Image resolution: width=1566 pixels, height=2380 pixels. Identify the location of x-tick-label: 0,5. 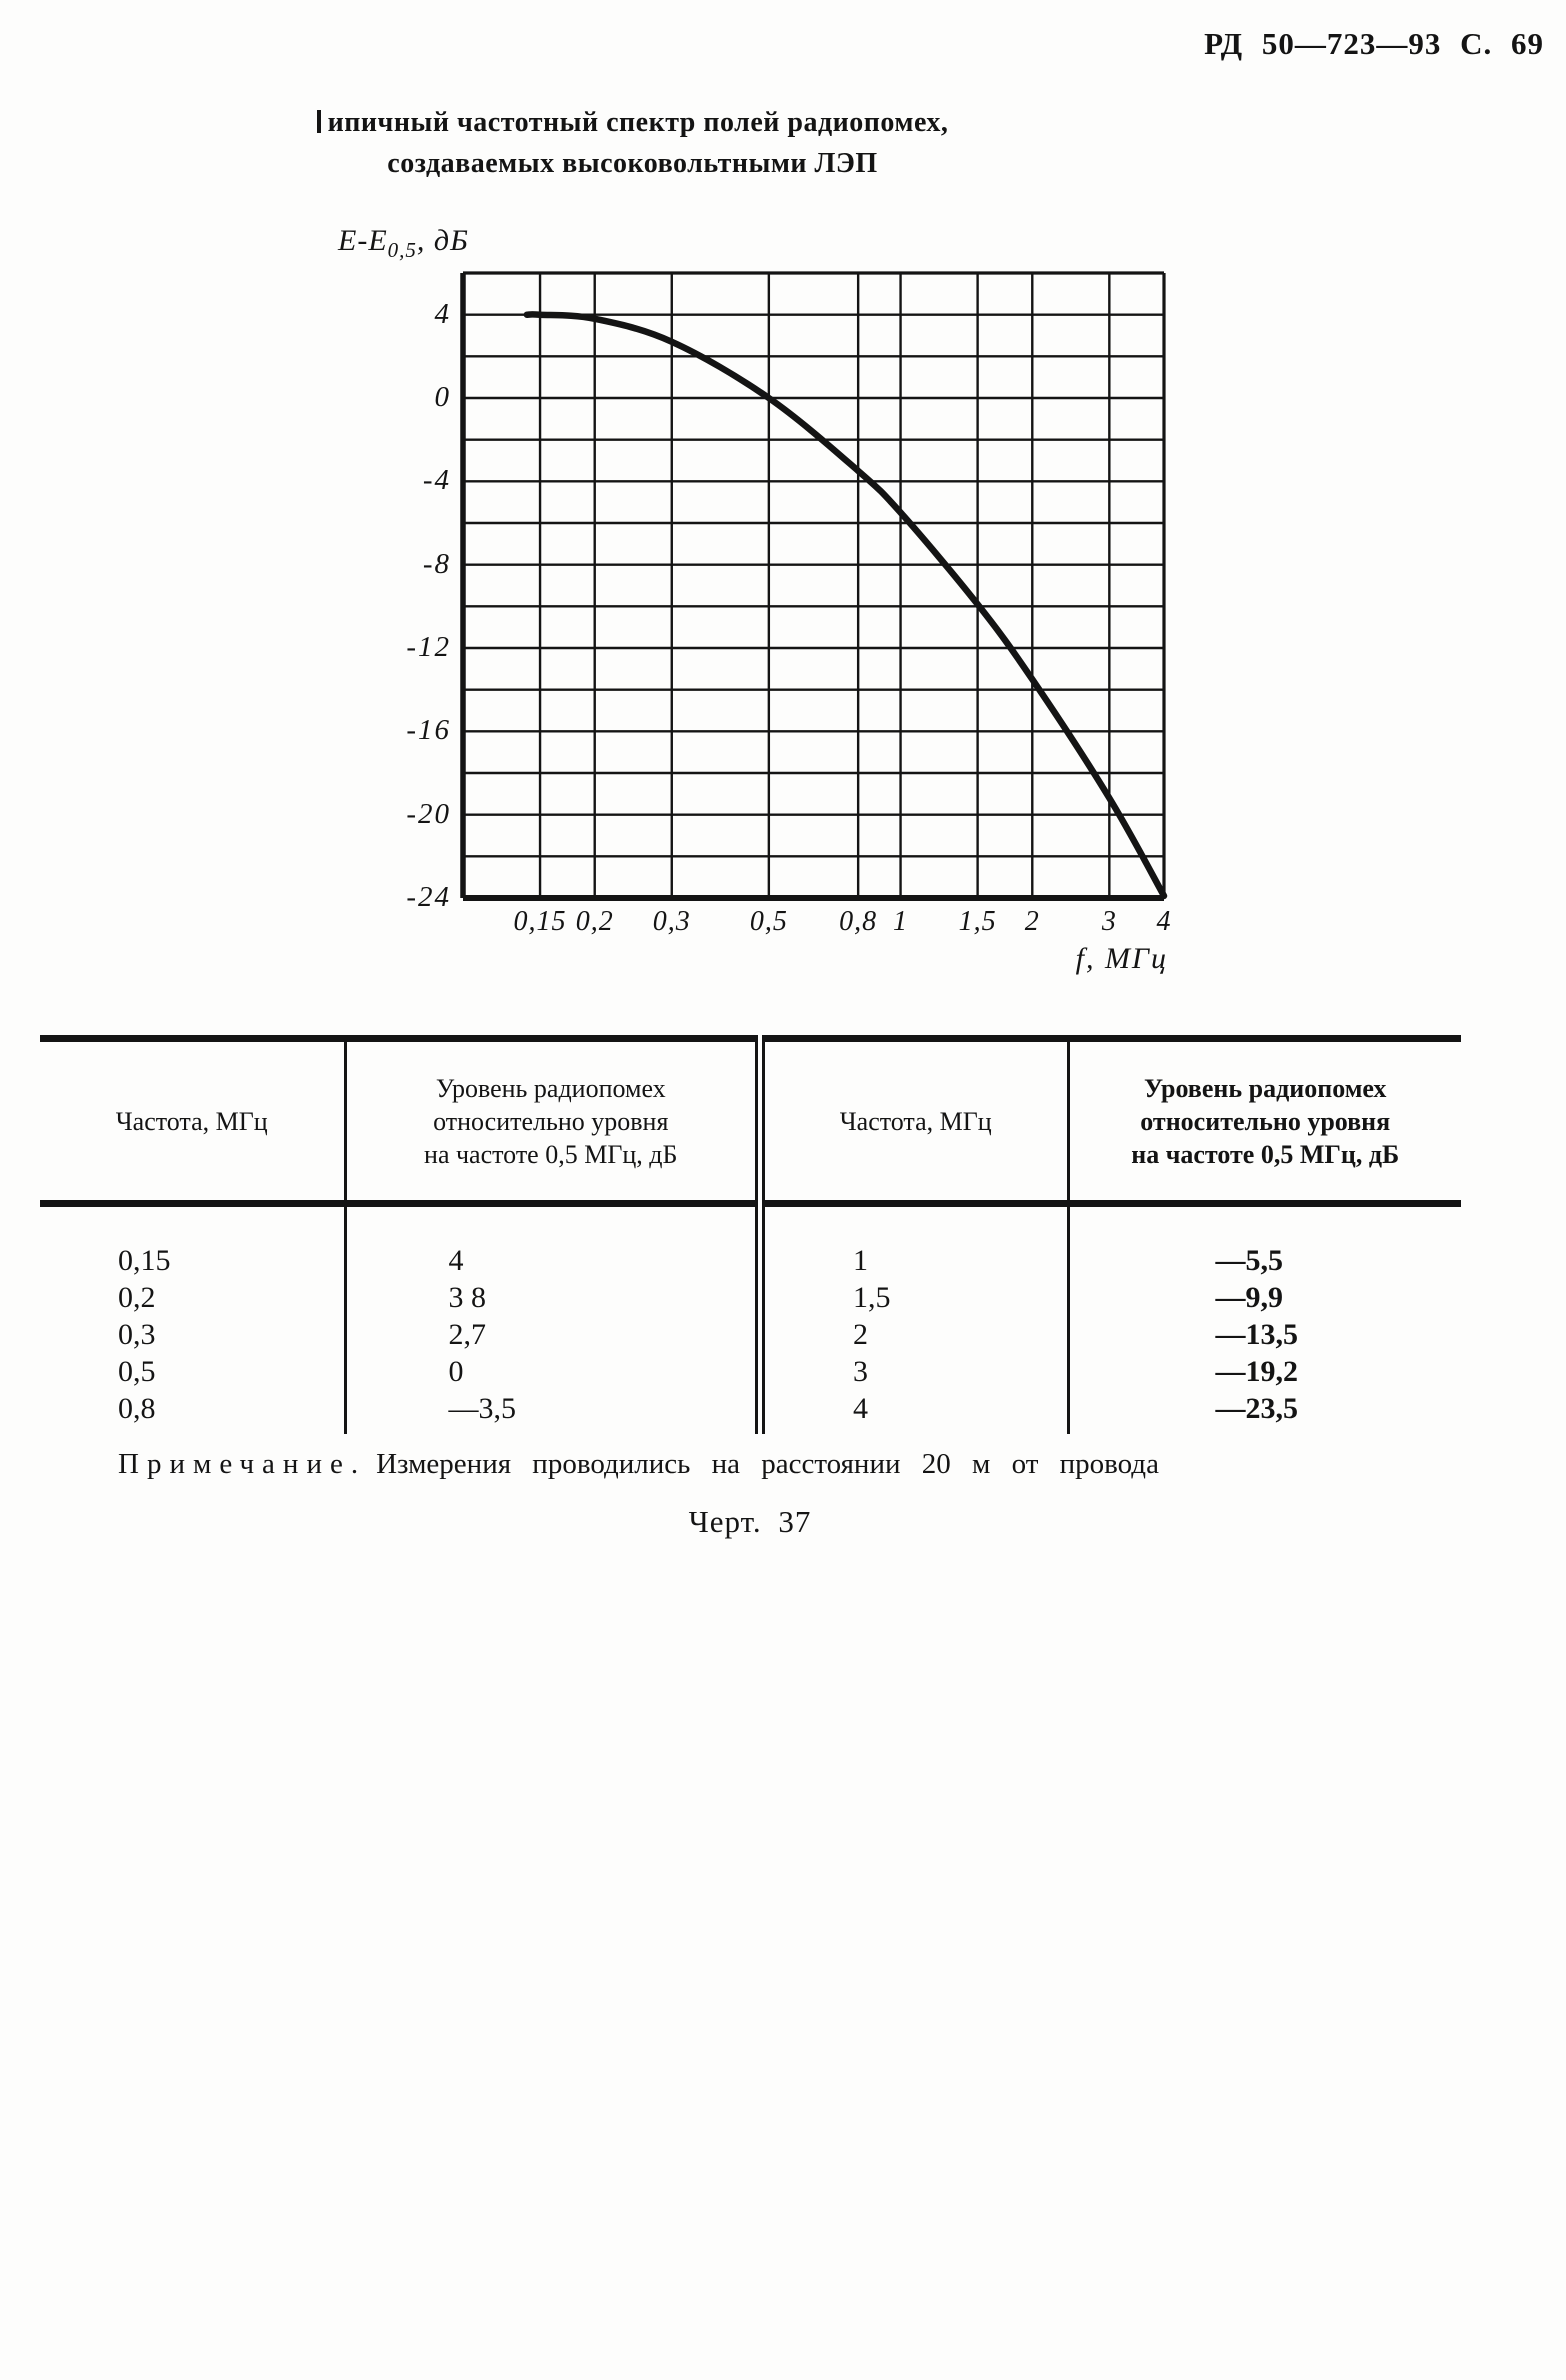
(768, 921).